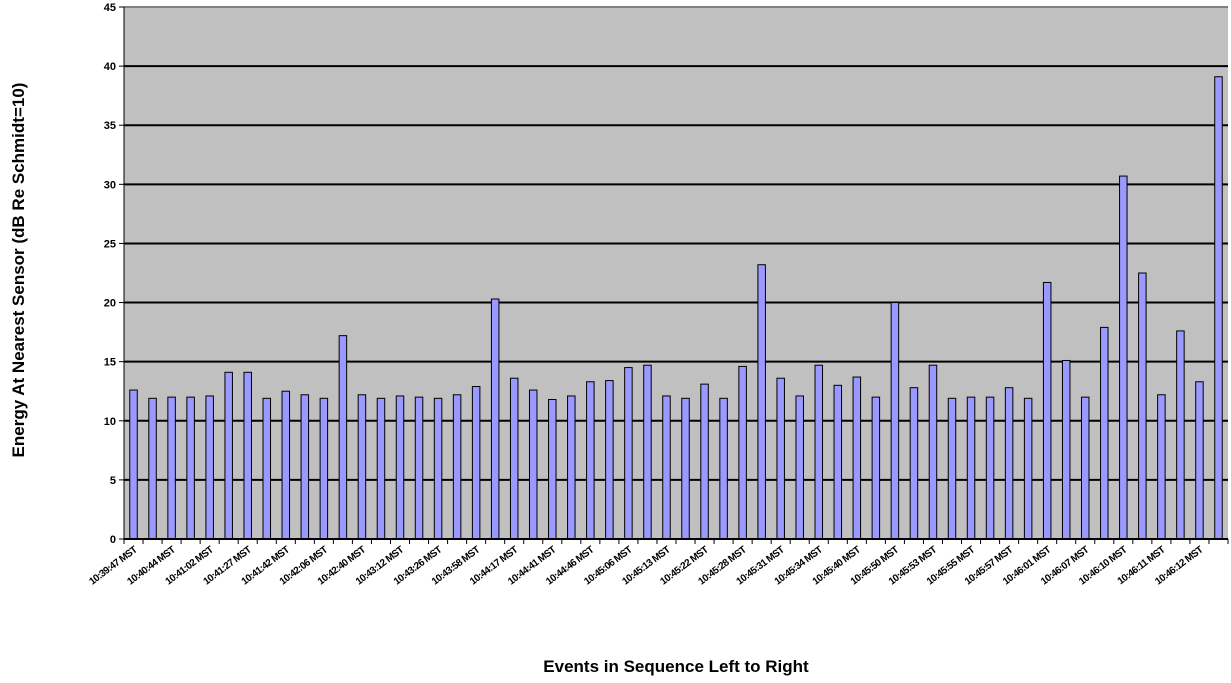 The width and height of the screenshot is (1231, 683). Describe the element at coordinates (110, 8) in the screenshot. I see `y-tick-label: 45` at that location.